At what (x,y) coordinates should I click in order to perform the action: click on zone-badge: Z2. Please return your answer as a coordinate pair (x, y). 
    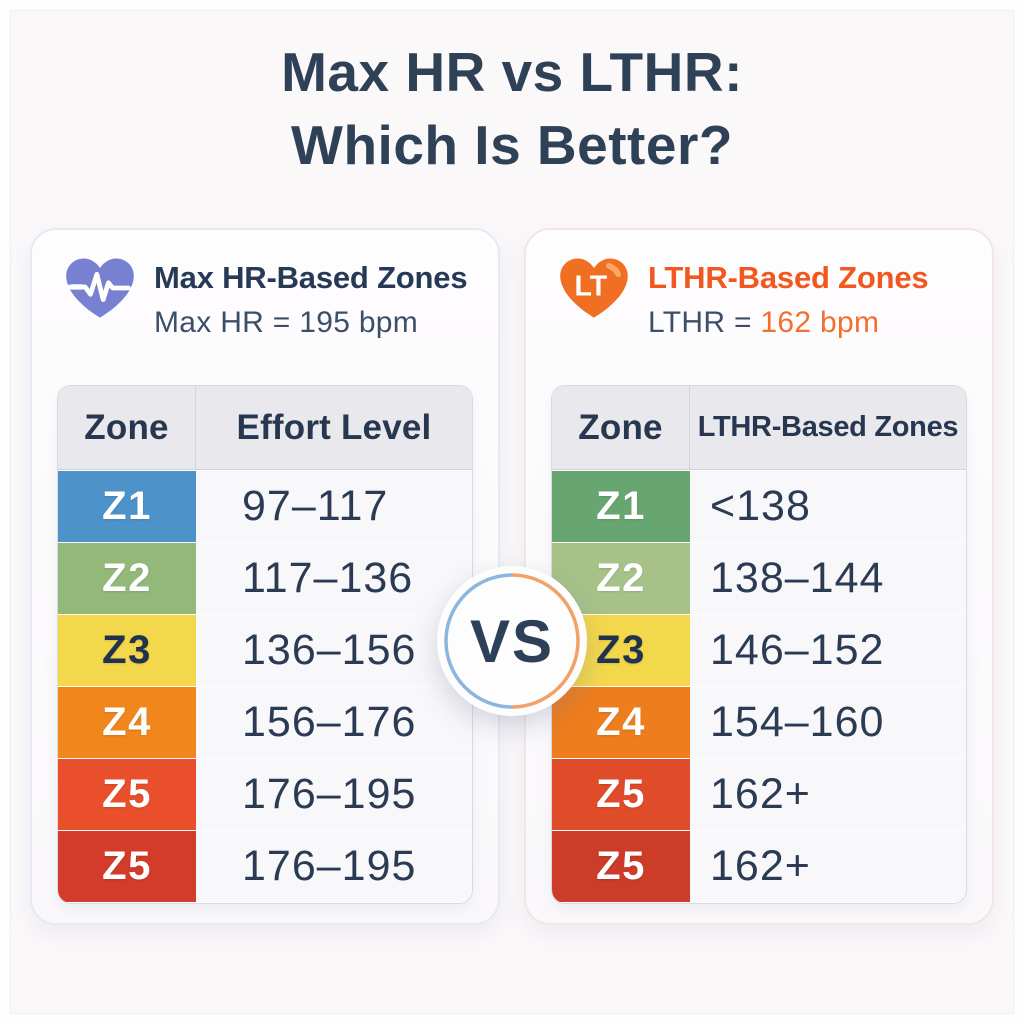
    Looking at the image, I should click on (127, 578).